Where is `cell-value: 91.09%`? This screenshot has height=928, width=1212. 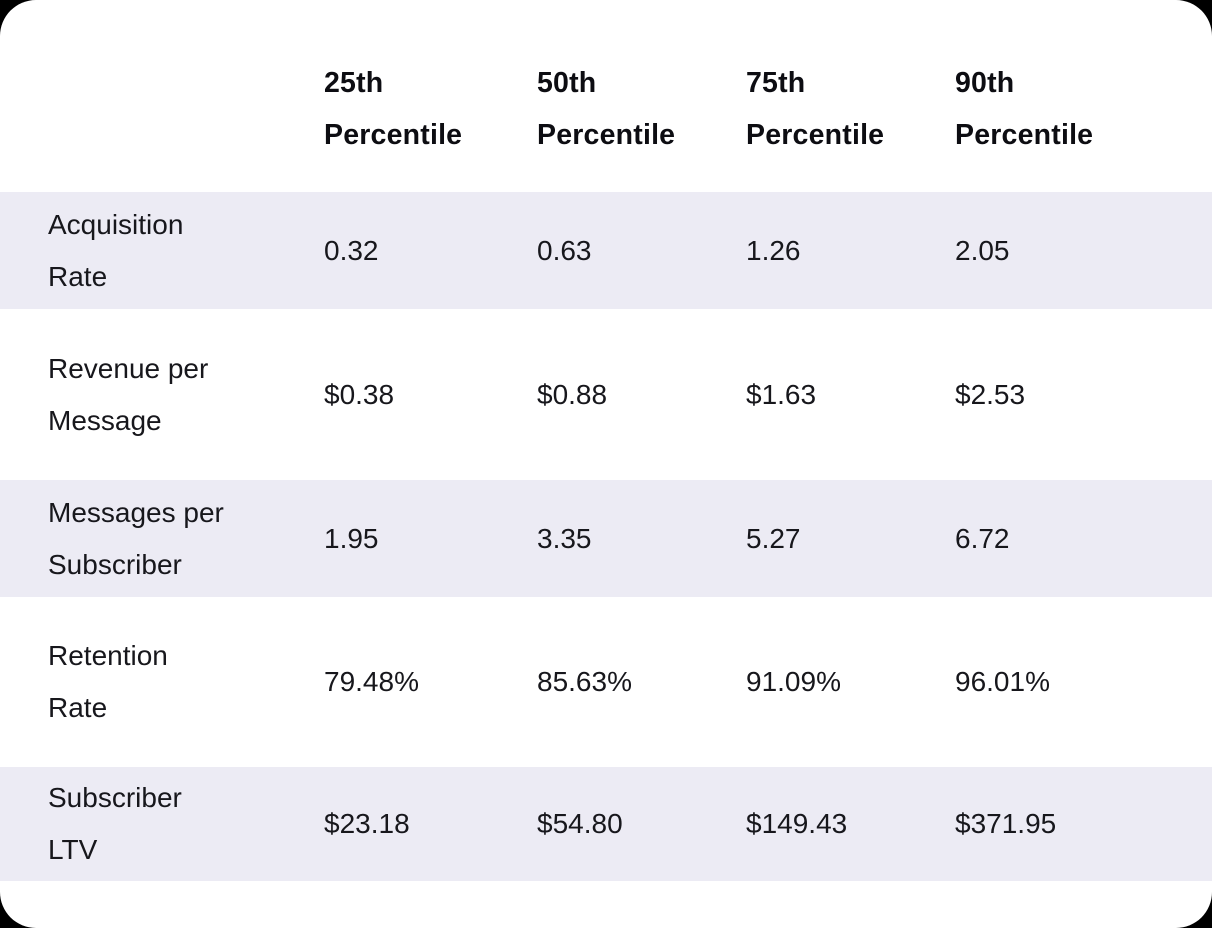 cell-value: 91.09% is located at coordinates (793, 681).